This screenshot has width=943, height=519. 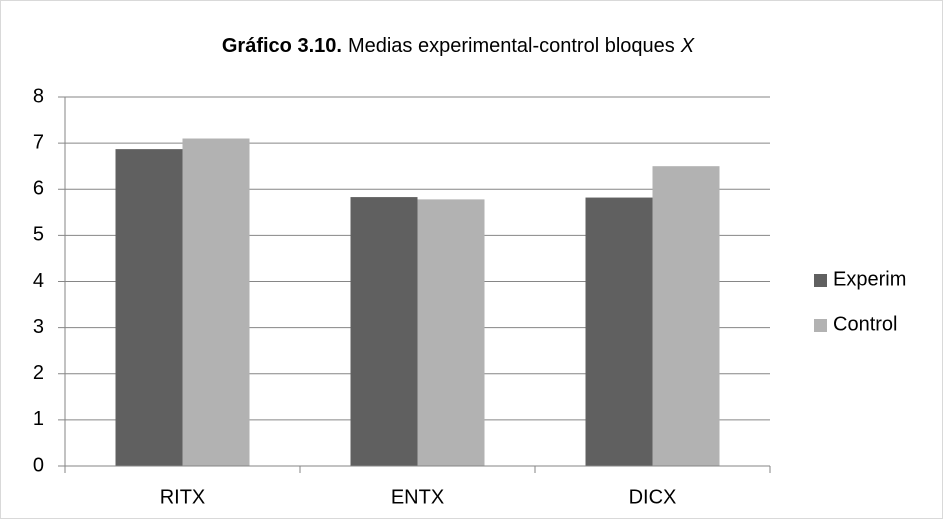 I want to click on x-tick-label: DICX, so click(x=653, y=497).